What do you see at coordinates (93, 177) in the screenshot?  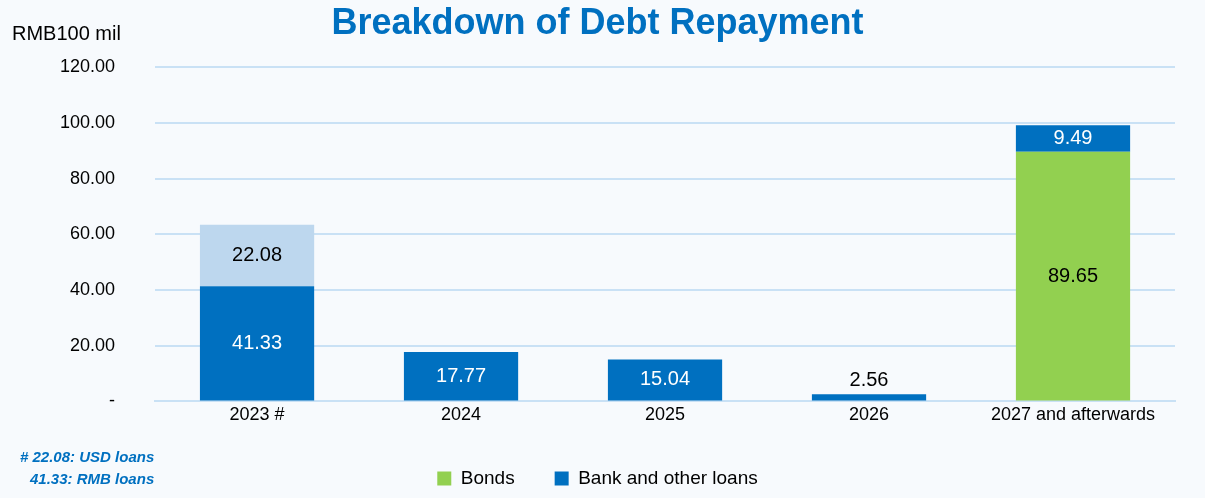 I see `y-tick-label: 80.00` at bounding box center [93, 177].